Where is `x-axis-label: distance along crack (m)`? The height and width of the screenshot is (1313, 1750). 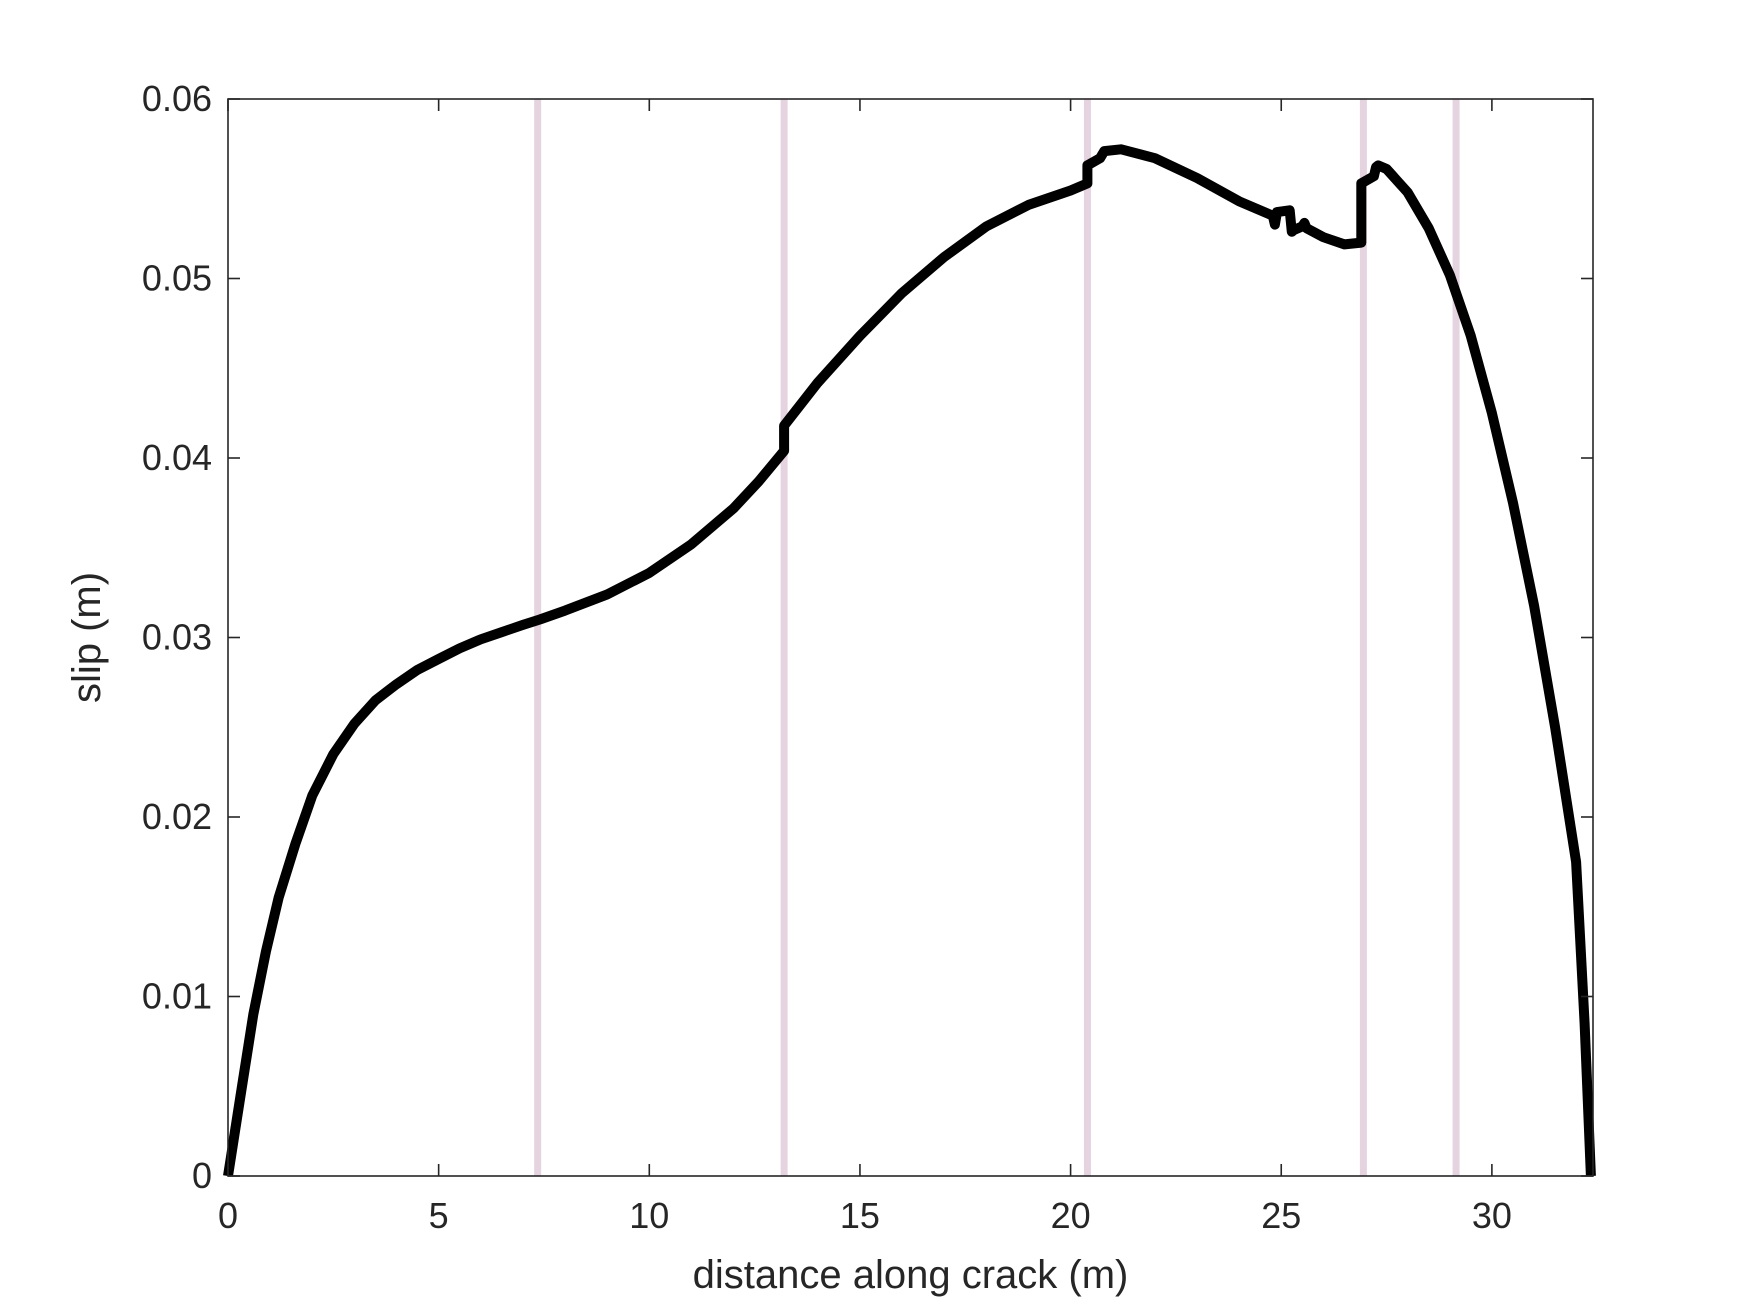 x-axis-label: distance along crack (m) is located at coordinates (911, 1275).